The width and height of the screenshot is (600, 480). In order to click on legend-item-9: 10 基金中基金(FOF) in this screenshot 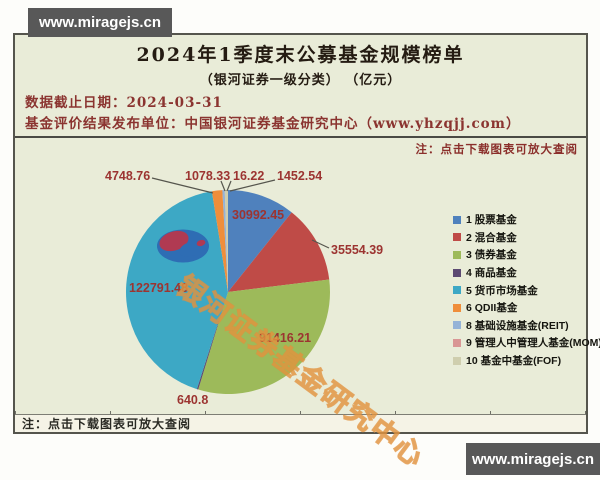, I will do `click(526, 361)`.